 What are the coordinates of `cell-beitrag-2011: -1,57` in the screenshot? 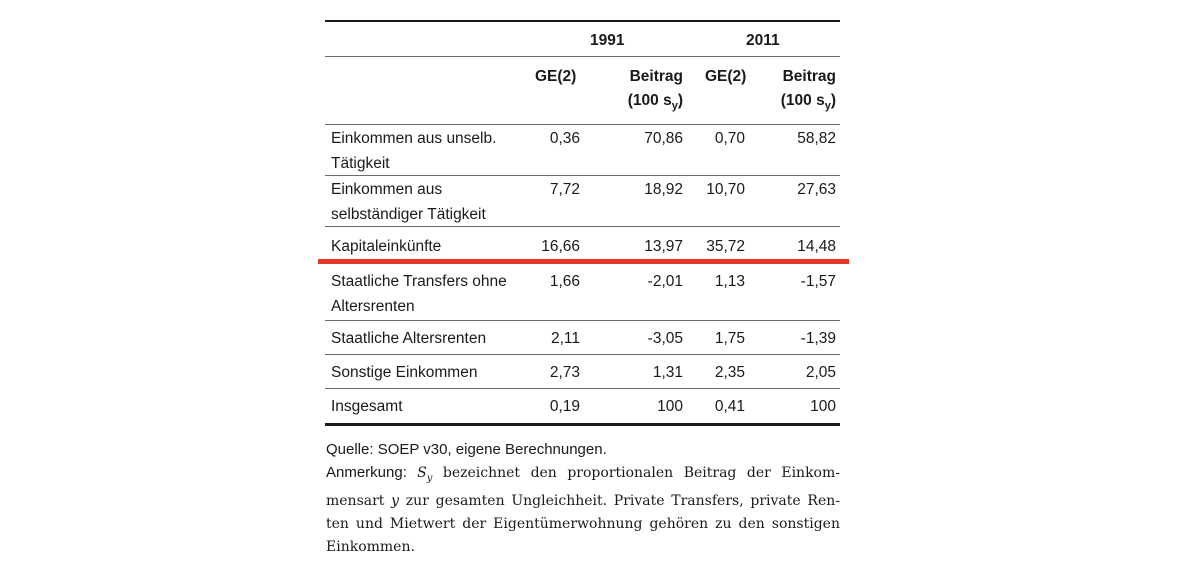 It's located at (818, 281).